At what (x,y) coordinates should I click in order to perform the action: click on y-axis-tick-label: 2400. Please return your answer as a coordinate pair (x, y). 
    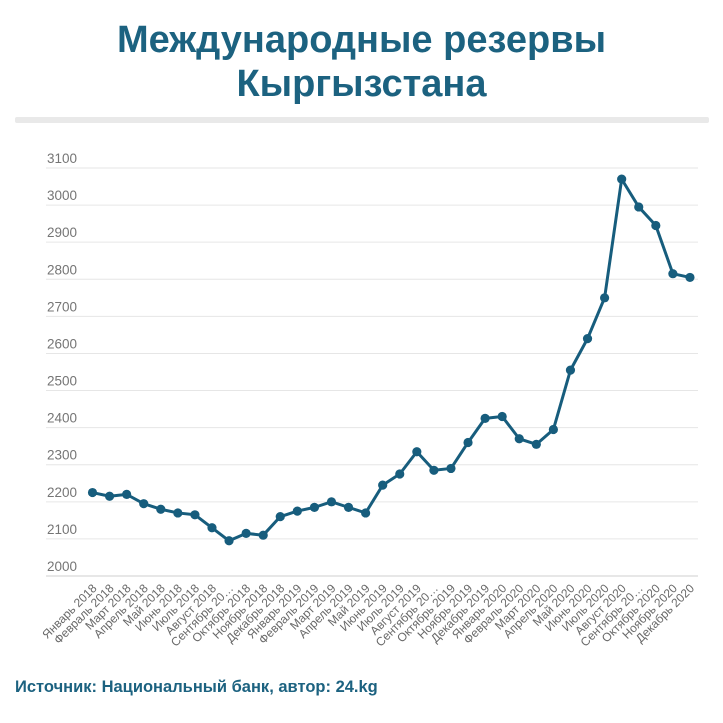
    Looking at the image, I should click on (62, 418).